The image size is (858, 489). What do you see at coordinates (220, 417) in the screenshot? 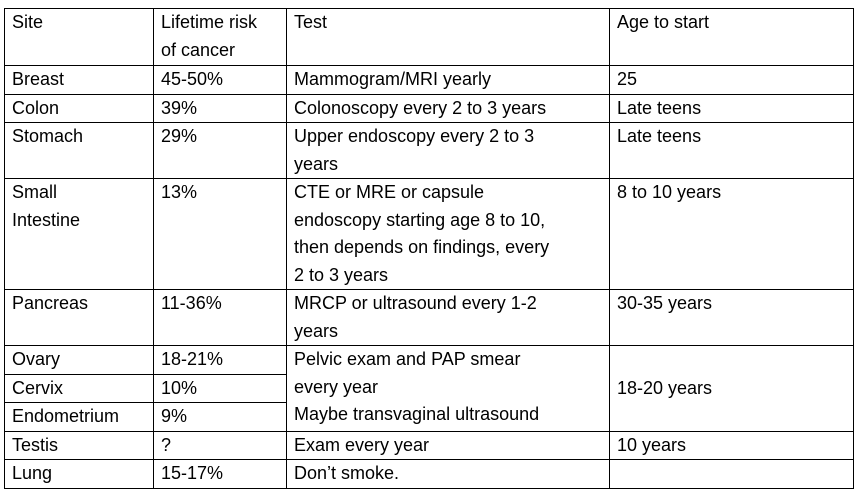
I see `cell-risk: 9%` at bounding box center [220, 417].